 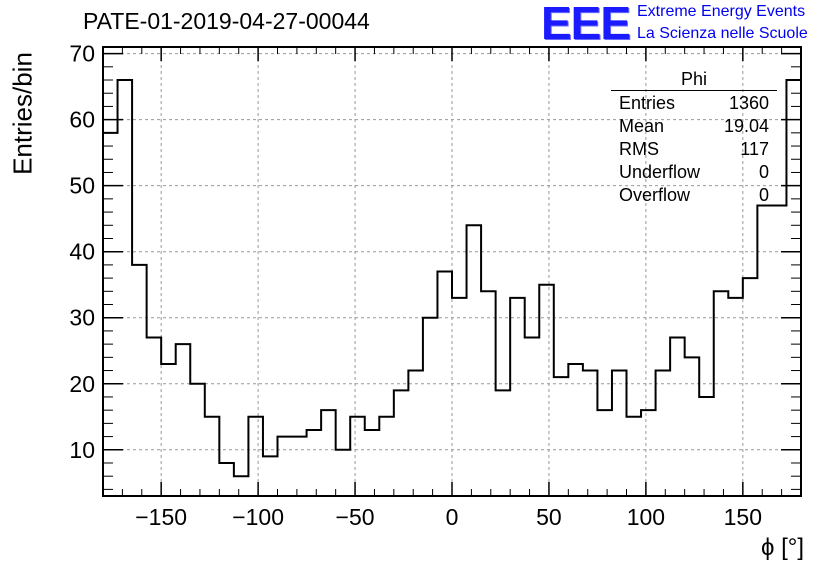 What do you see at coordinates (748, 103) in the screenshot?
I see `stats-value: 1360` at bounding box center [748, 103].